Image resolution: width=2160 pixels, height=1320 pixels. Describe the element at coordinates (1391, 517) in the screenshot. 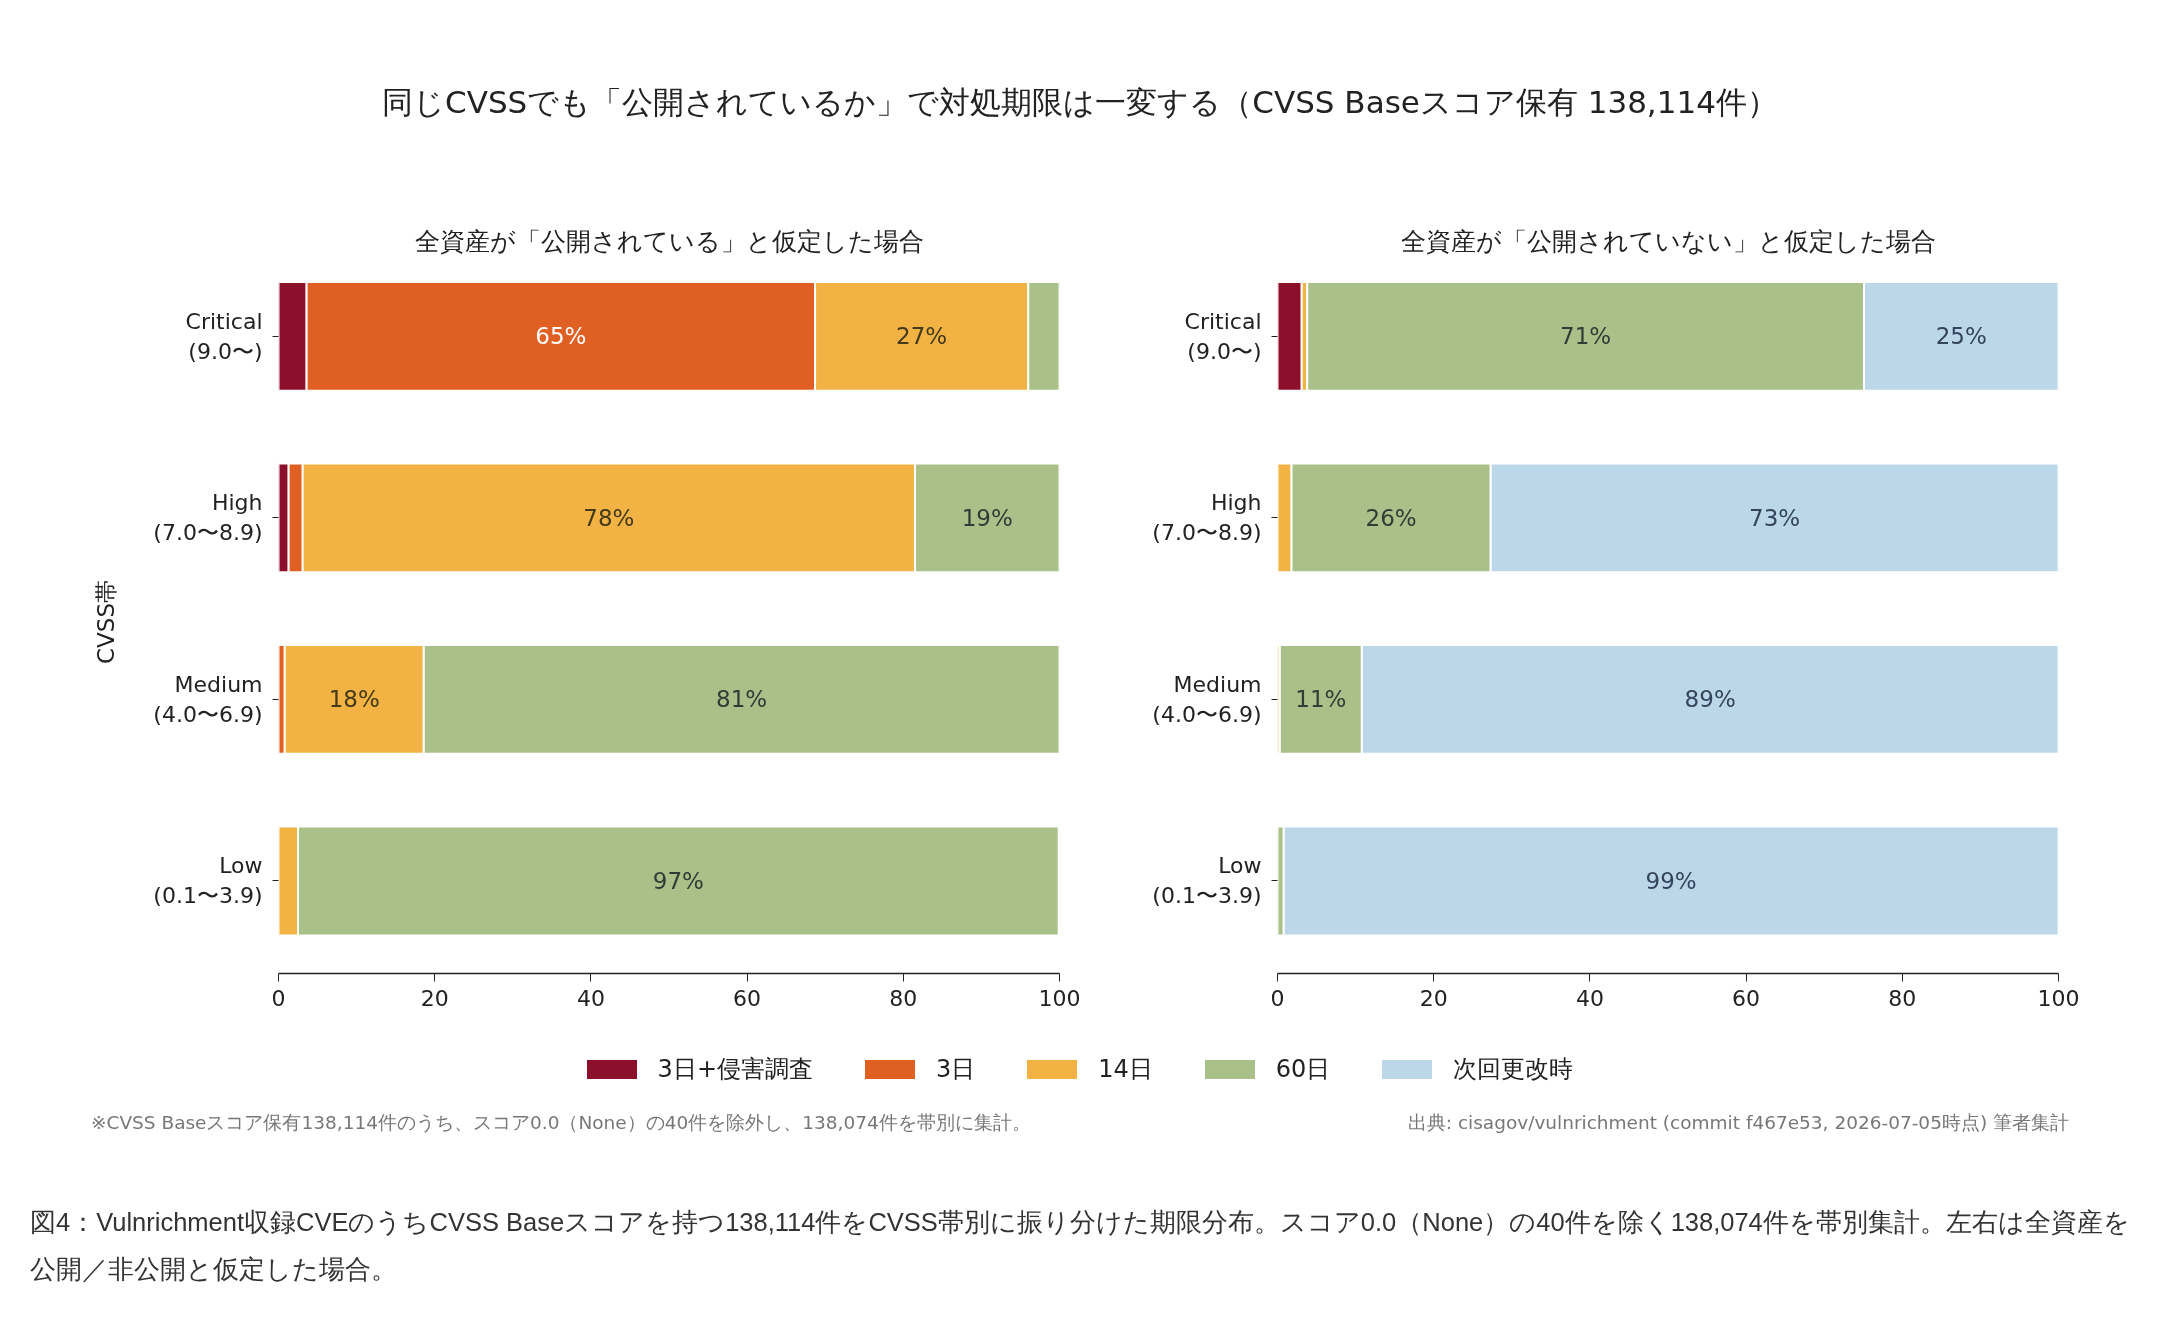

I see `data-label: 26%` at that location.